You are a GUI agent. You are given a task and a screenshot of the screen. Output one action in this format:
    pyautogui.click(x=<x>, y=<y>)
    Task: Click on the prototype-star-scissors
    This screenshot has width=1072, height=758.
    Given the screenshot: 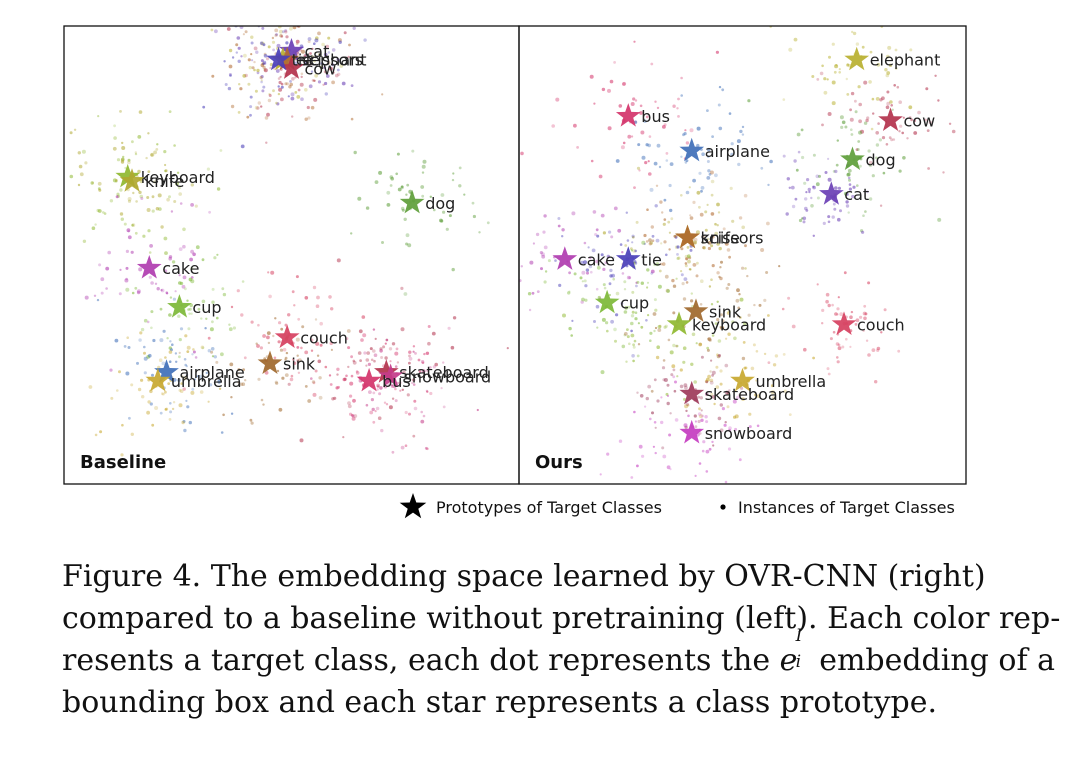 What is the action you would take?
    pyautogui.click(x=687, y=236)
    